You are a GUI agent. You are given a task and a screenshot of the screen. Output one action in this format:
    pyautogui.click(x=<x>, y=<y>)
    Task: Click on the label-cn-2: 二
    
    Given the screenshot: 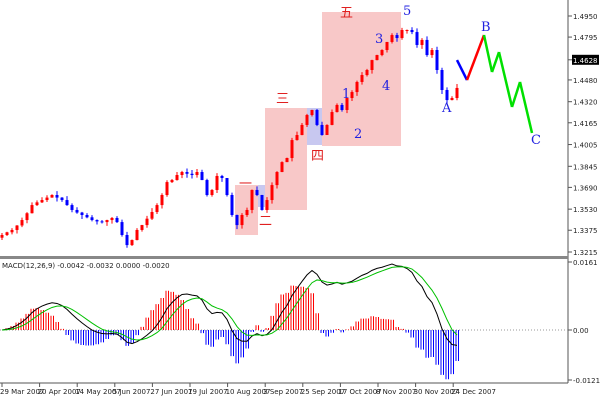 What is the action you would take?
    pyautogui.click(x=265, y=221)
    